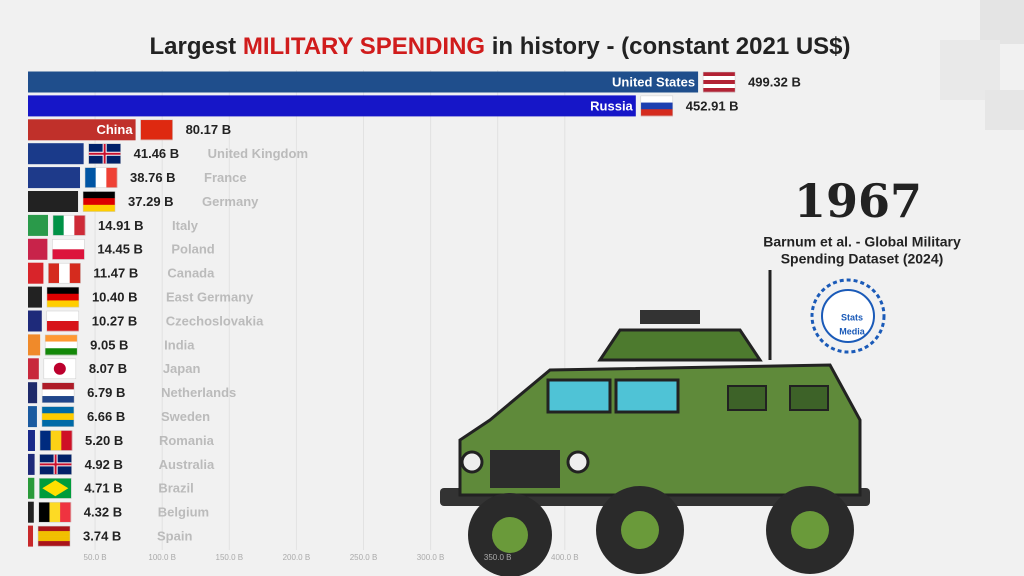 Image resolution: width=1024 pixels, height=576 pixels. I want to click on category-label: Netherlands, so click(198, 392).